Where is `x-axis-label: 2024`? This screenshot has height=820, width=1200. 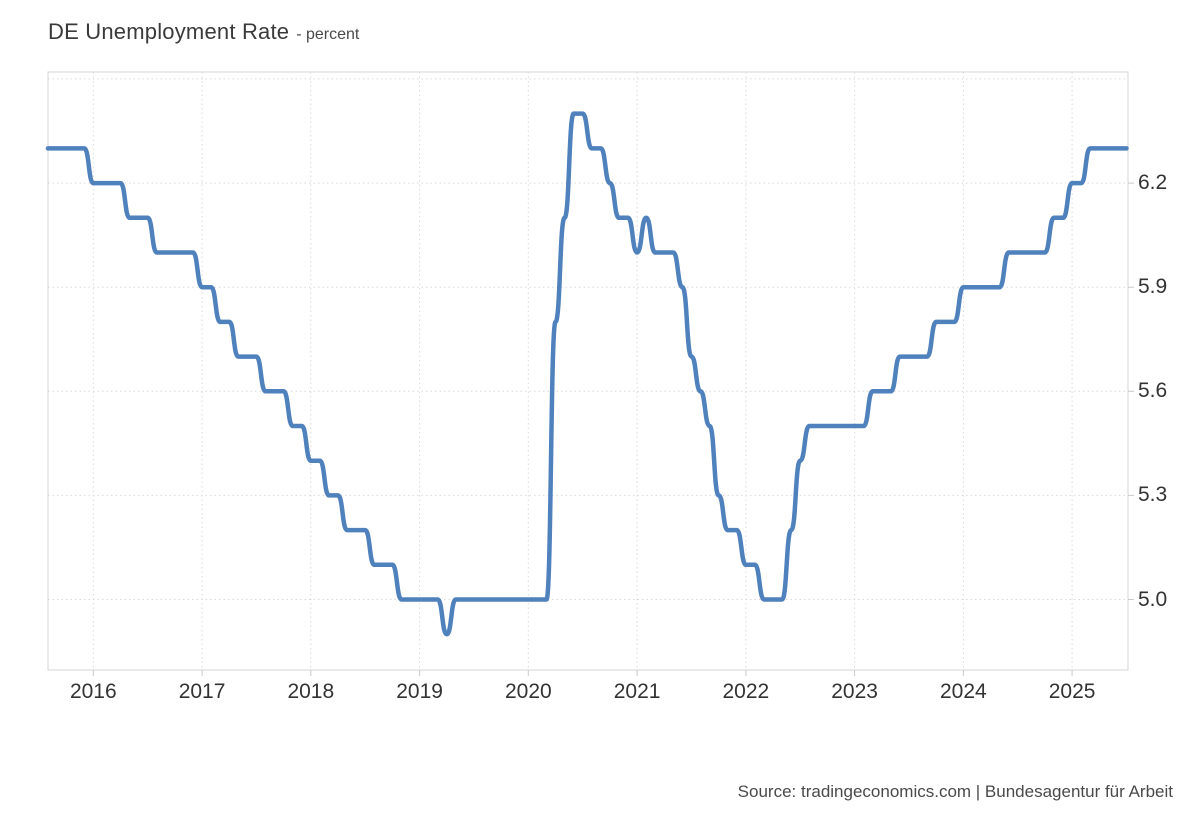
x-axis-label: 2024 is located at coordinates (963, 691).